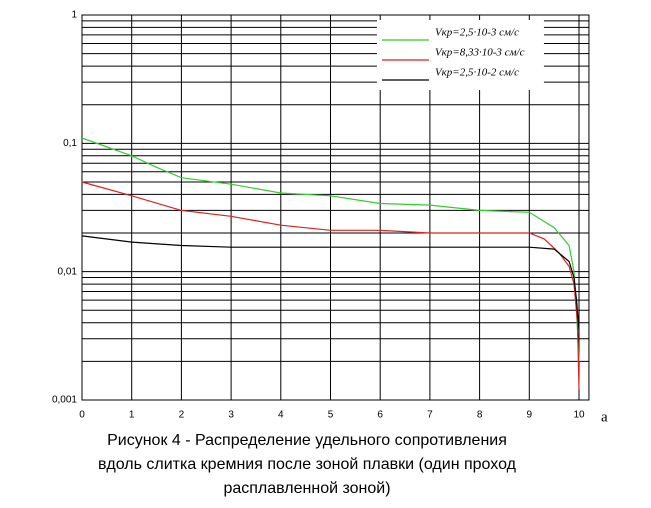  What do you see at coordinates (306, 488) in the screenshot?
I see `caption-line: расплавленной зоной)` at bounding box center [306, 488].